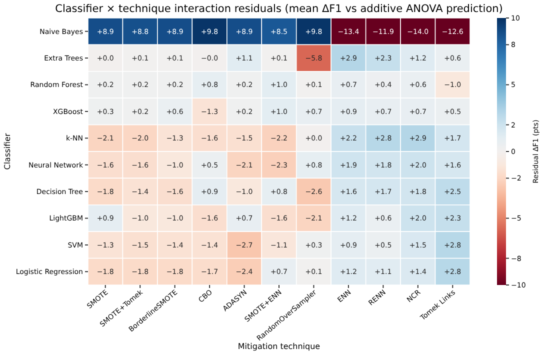 This screenshot has height=358, width=550. What do you see at coordinates (7, 151) in the screenshot?
I see `y-axis-title: Classifier` at bounding box center [7, 151].